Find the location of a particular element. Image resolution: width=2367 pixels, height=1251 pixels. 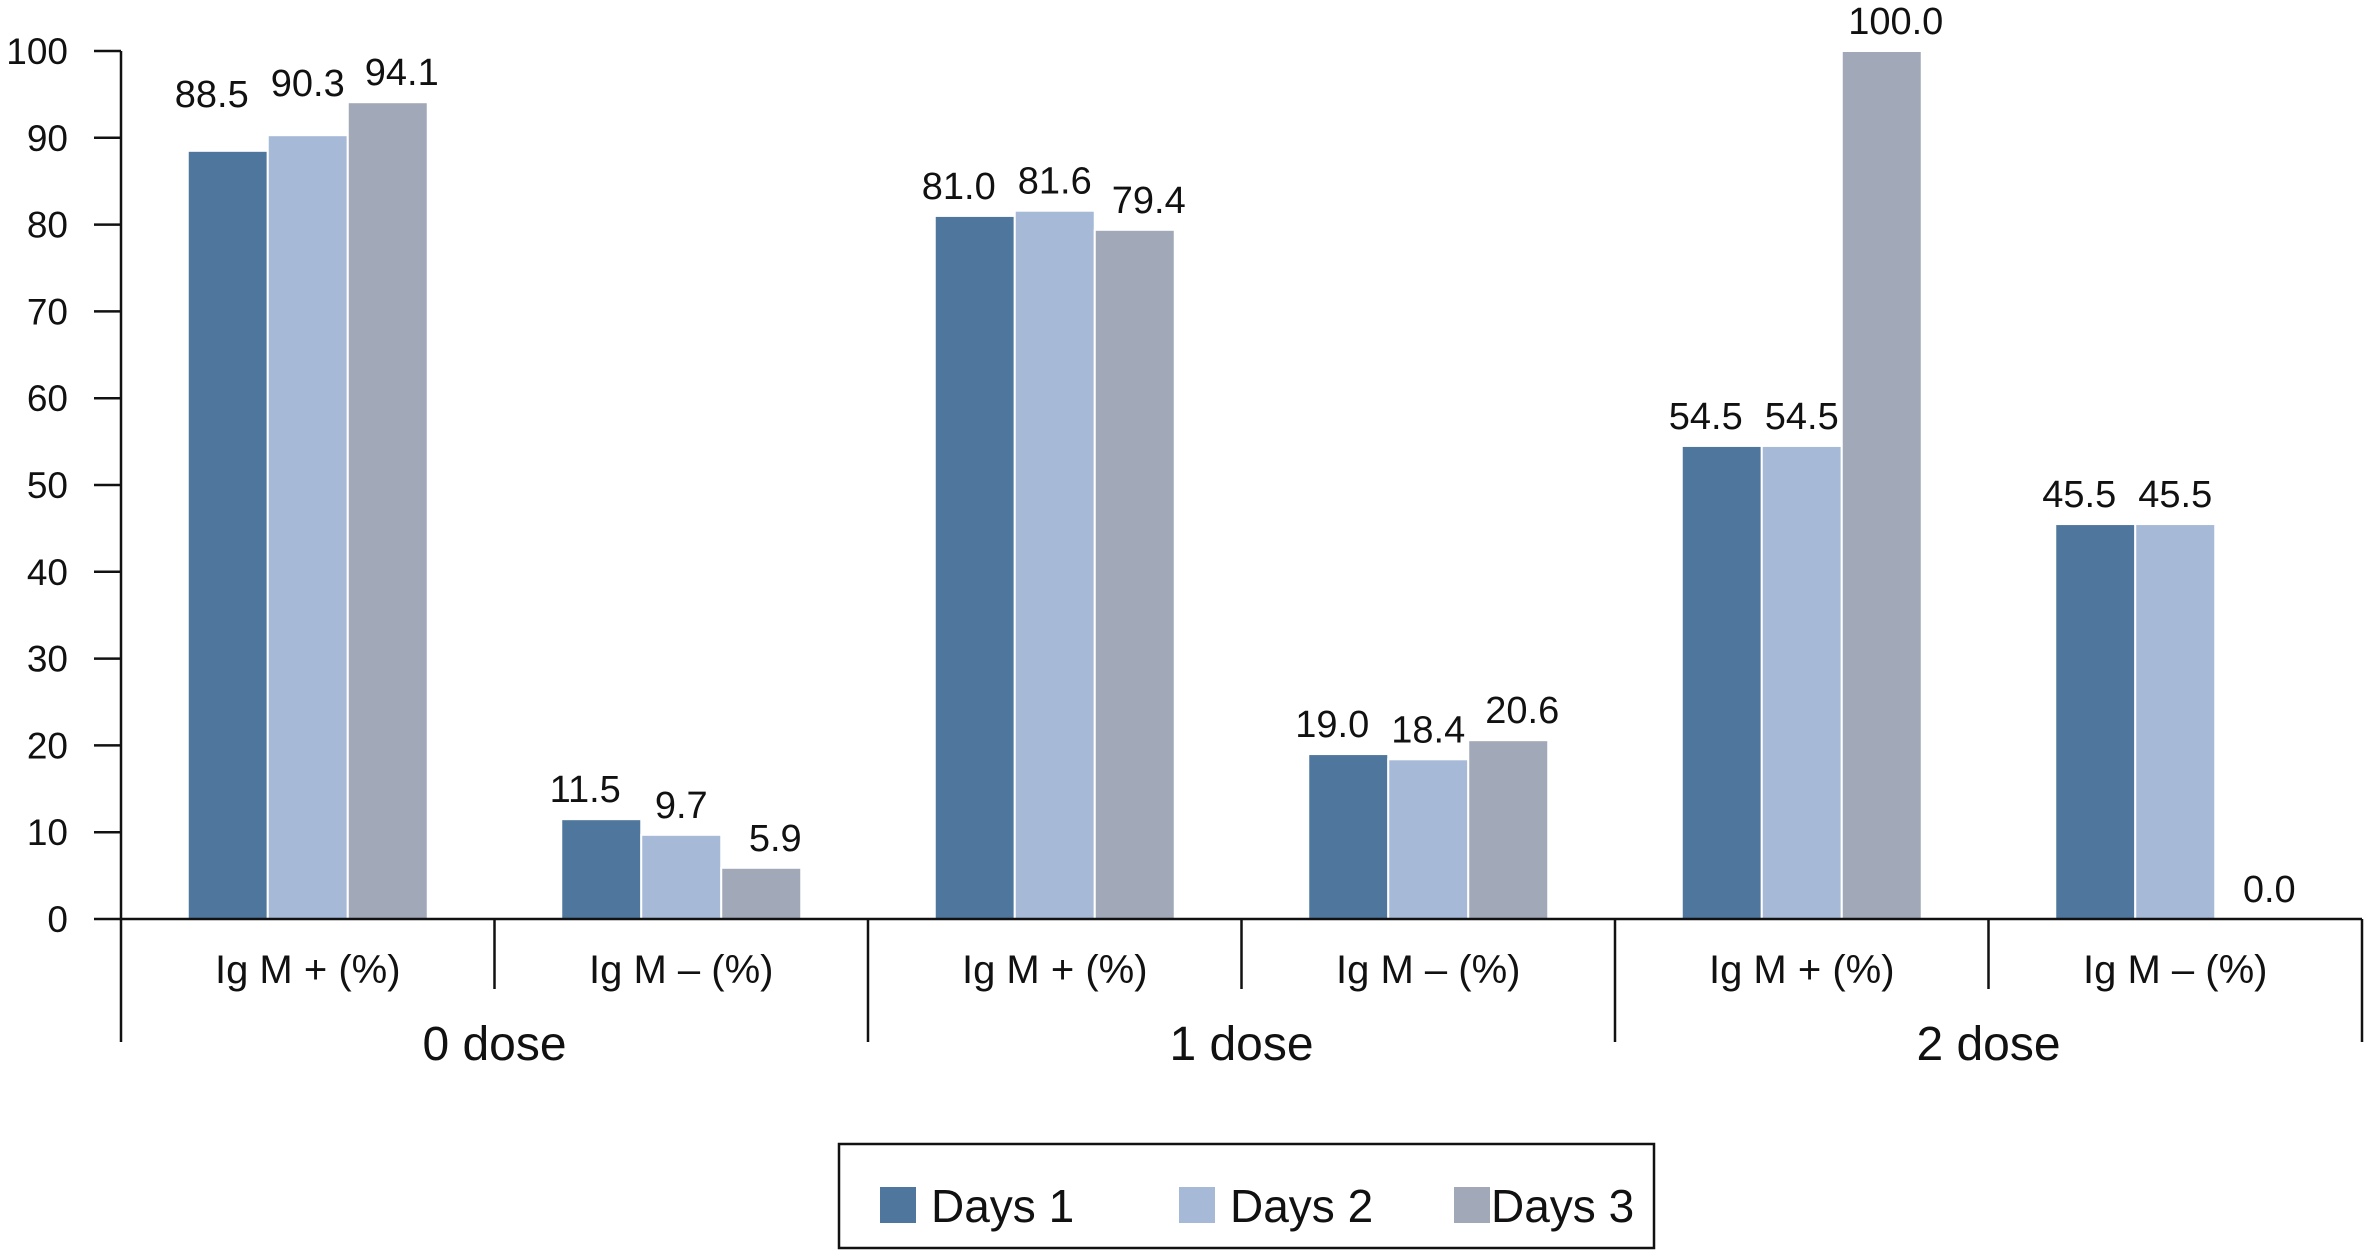

data-label-days-1-5: 45.5 is located at coordinates (2079, 495).